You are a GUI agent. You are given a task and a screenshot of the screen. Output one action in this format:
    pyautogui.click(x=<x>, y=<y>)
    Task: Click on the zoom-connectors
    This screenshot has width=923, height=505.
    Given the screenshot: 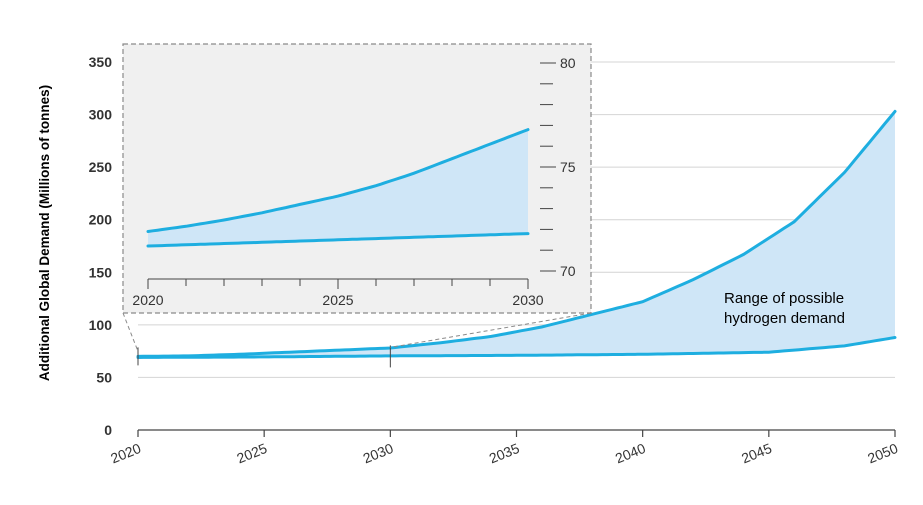 What is the action you would take?
    pyautogui.click(x=357, y=340)
    